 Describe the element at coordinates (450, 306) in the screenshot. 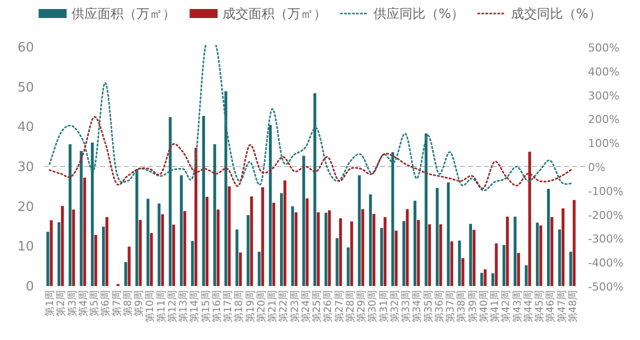

I see `x-tick-label: 第37周` at that location.